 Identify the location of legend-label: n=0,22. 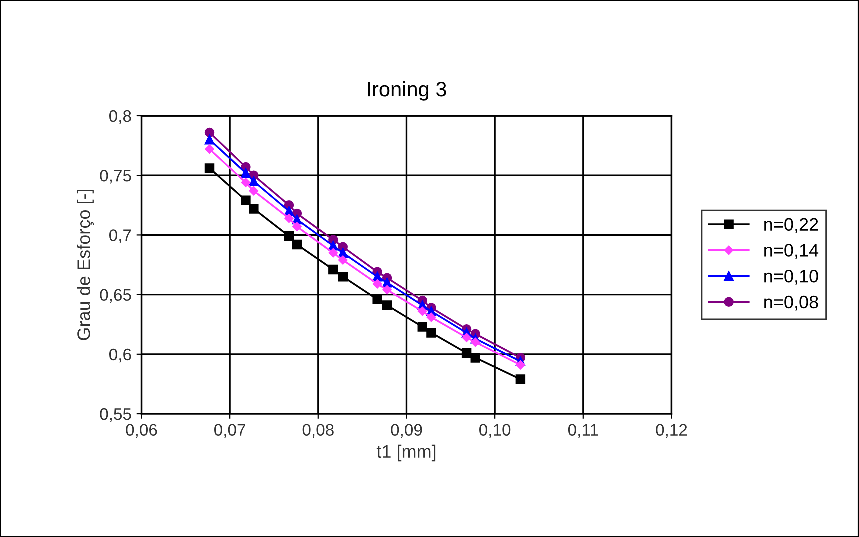
(791, 226).